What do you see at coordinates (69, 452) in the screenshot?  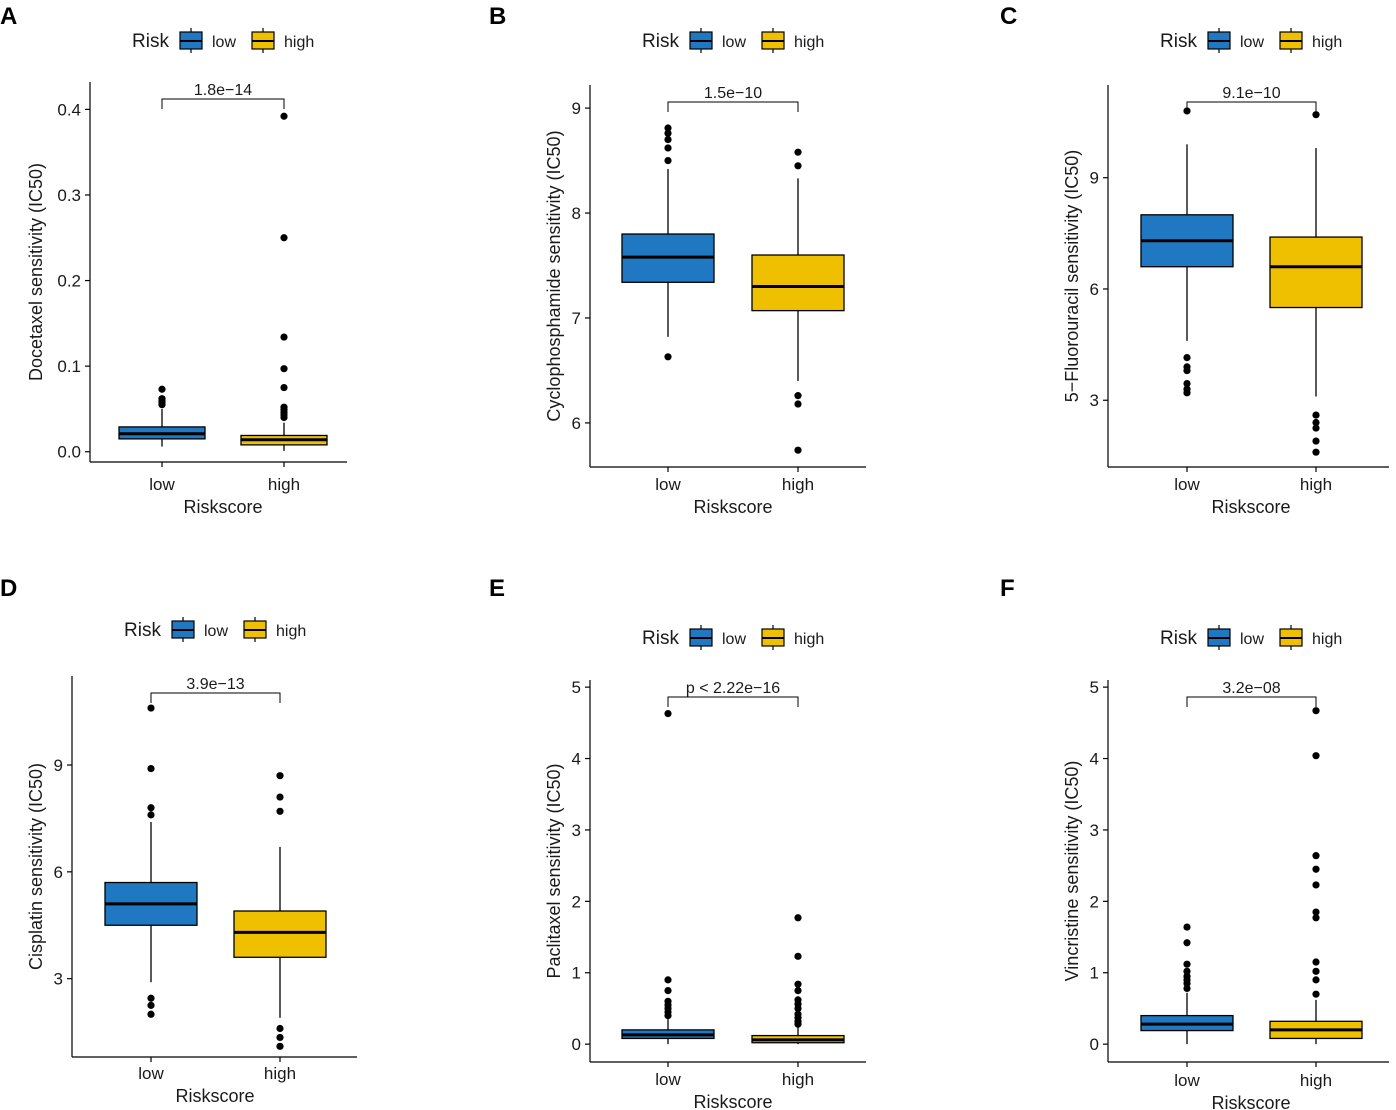 I see `y-tick-label: 0.0` at bounding box center [69, 452].